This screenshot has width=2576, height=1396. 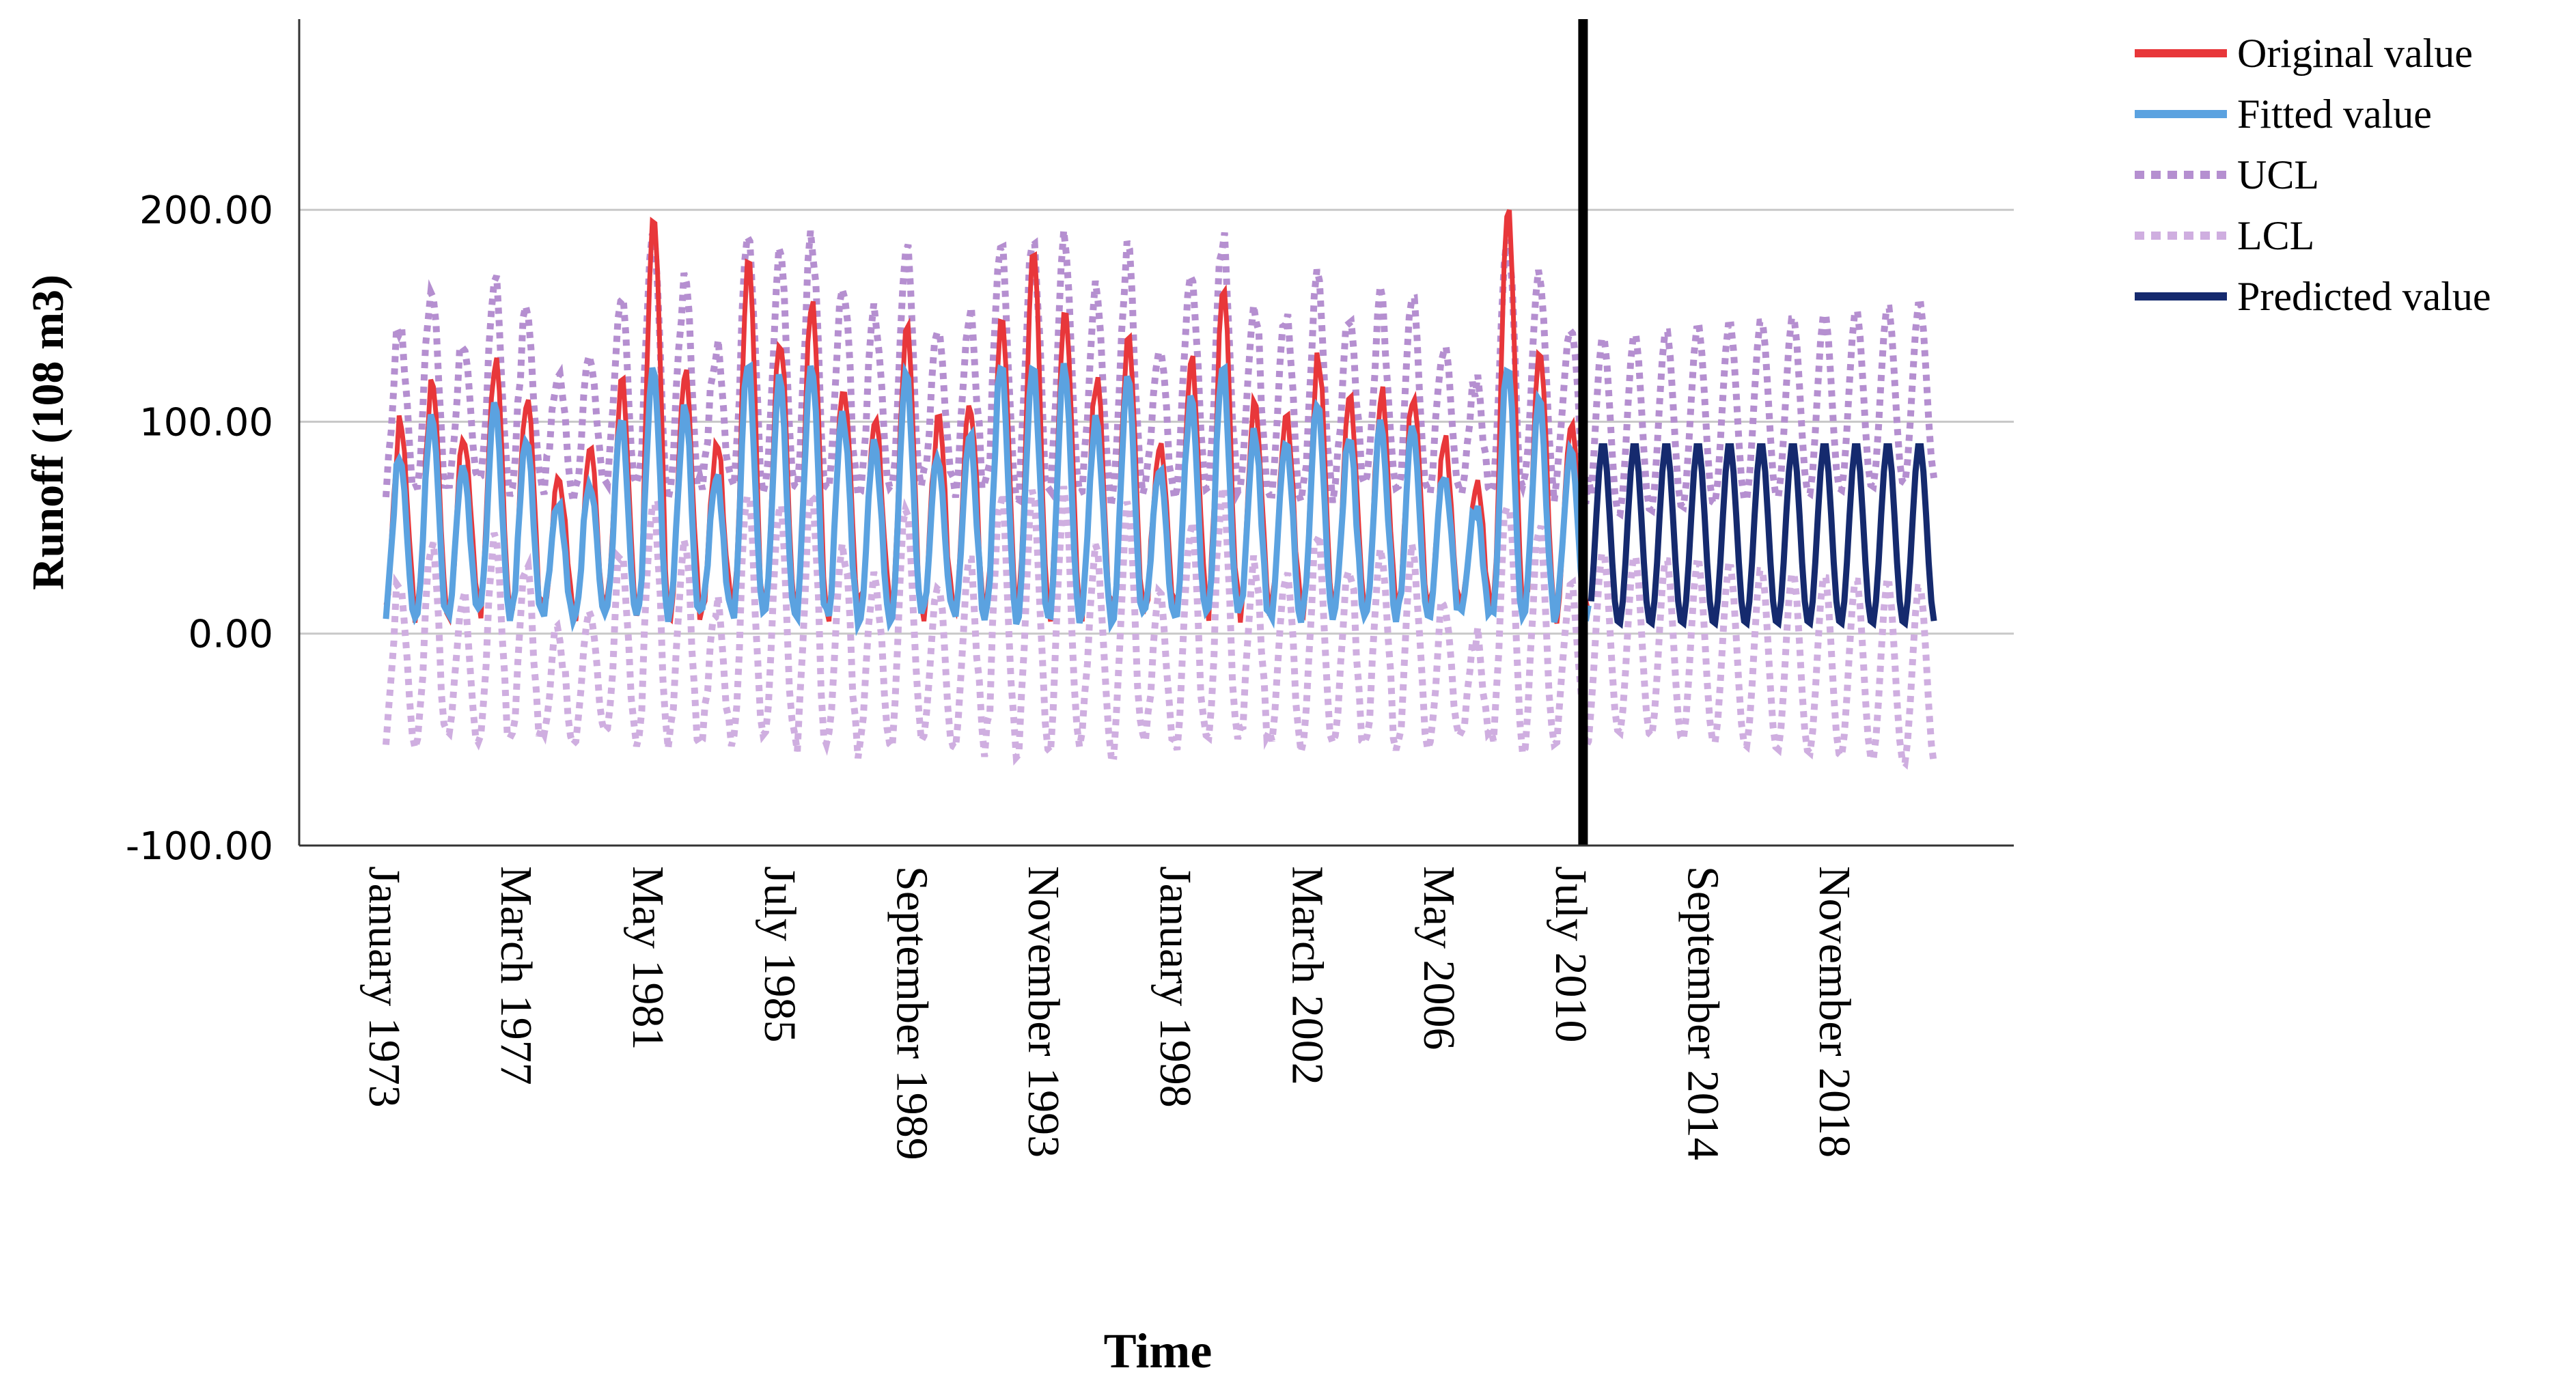 I want to click on legend-label: UCL, so click(x=2278, y=174).